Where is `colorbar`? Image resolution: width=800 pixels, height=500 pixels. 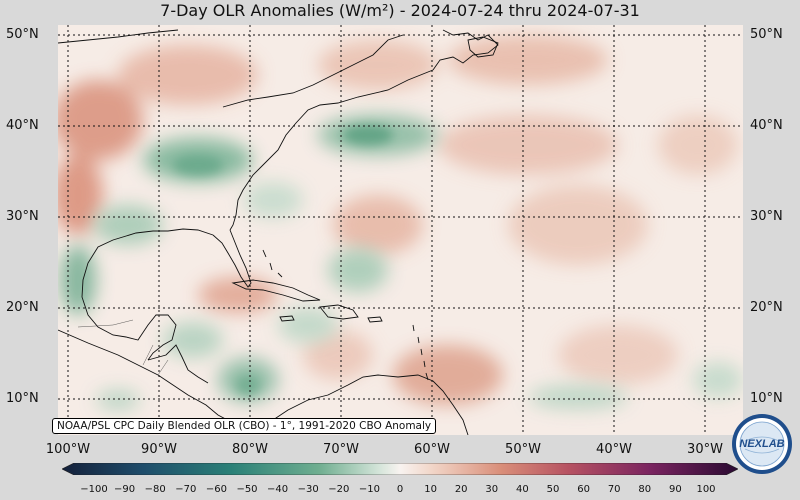 colorbar is located at coordinates (400, 469).